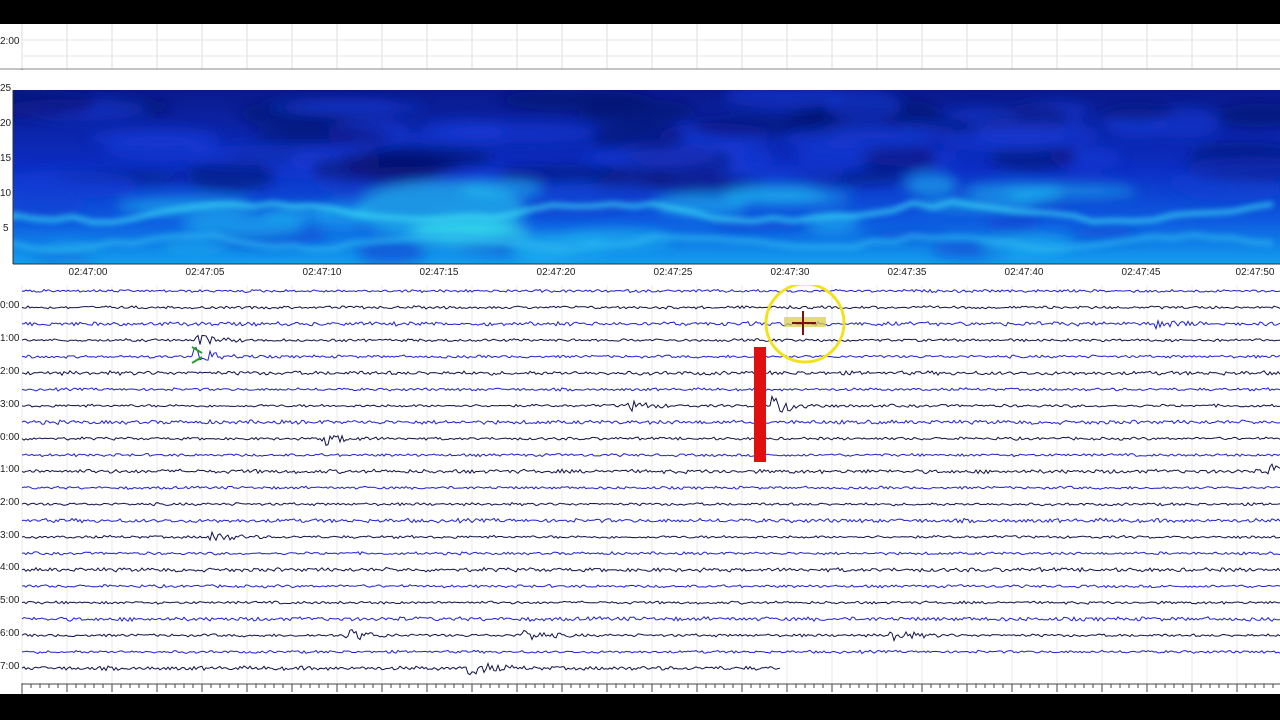  I want to click on time-tick-label: 02:47:35, so click(907, 272).